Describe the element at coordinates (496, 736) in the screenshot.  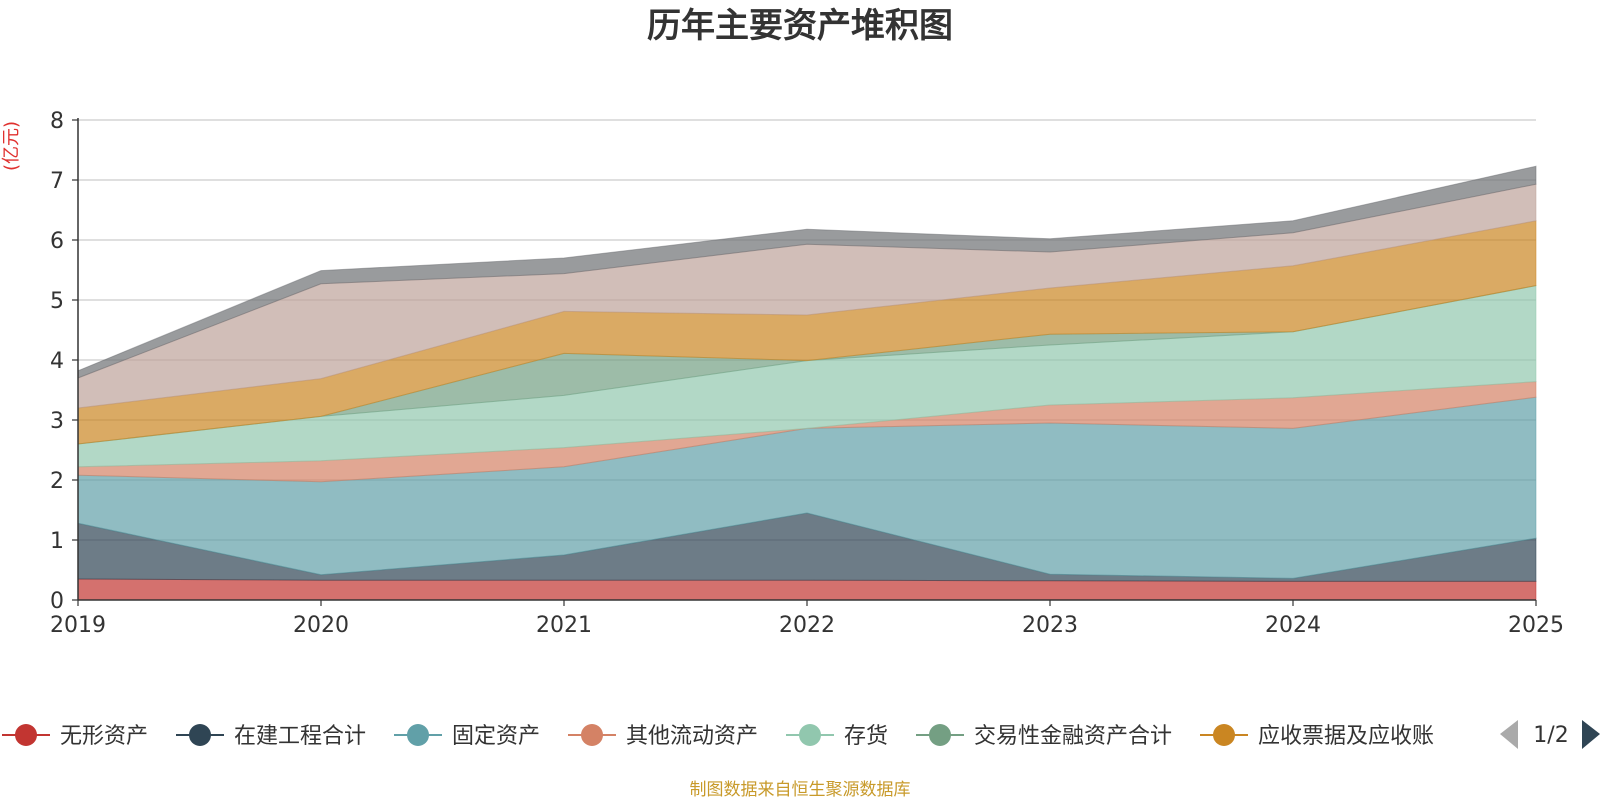
I see `legend-label-2: 固定资产` at that location.